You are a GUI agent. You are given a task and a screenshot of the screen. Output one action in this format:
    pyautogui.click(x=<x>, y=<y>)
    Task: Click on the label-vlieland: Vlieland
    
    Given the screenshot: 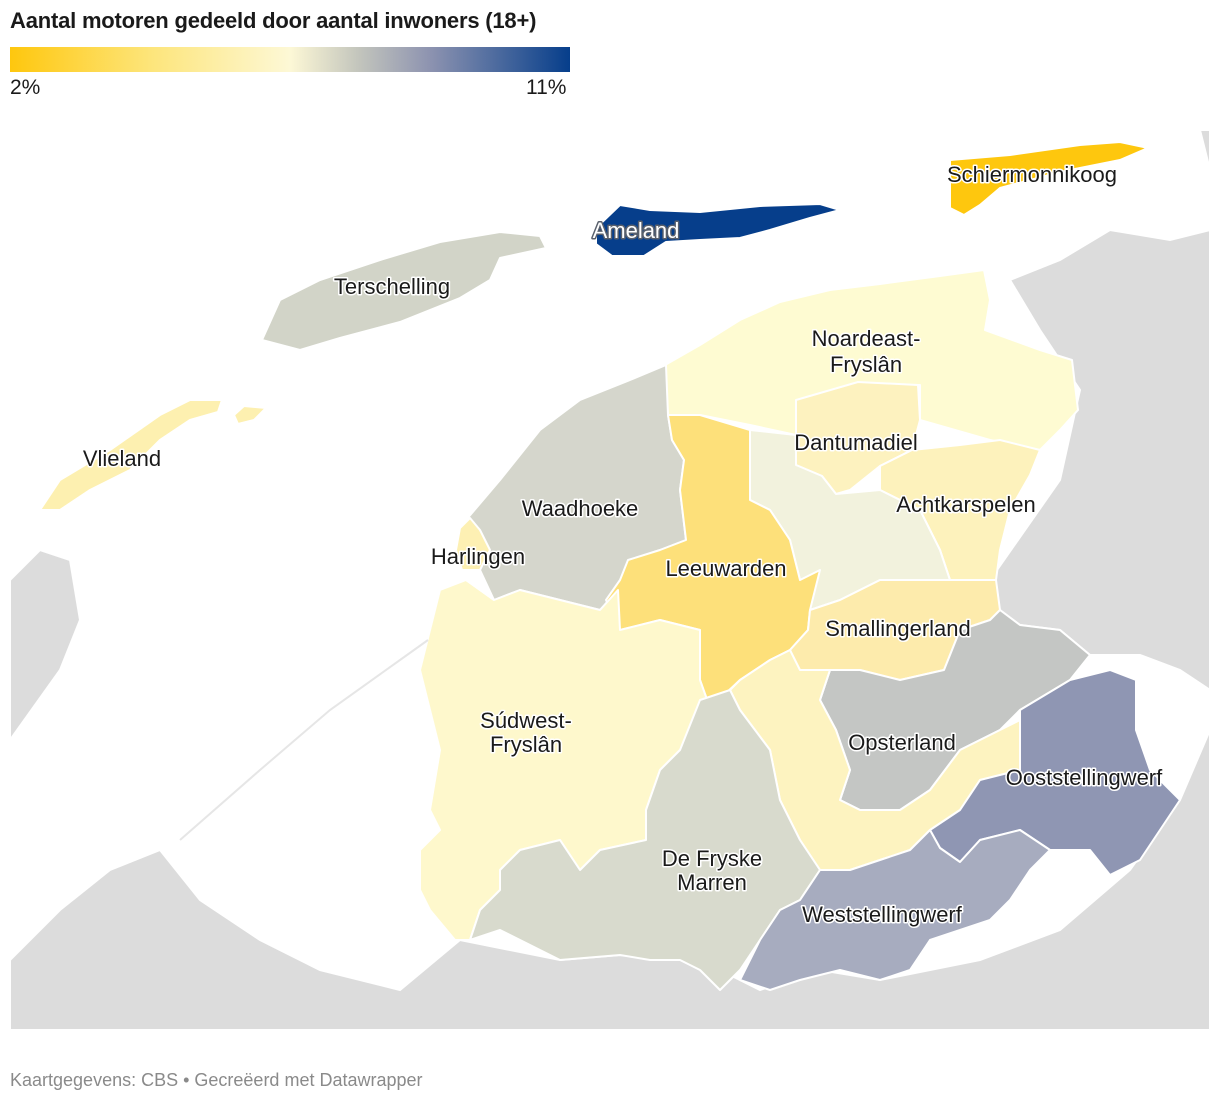 What is the action you would take?
    pyautogui.click(x=122, y=458)
    